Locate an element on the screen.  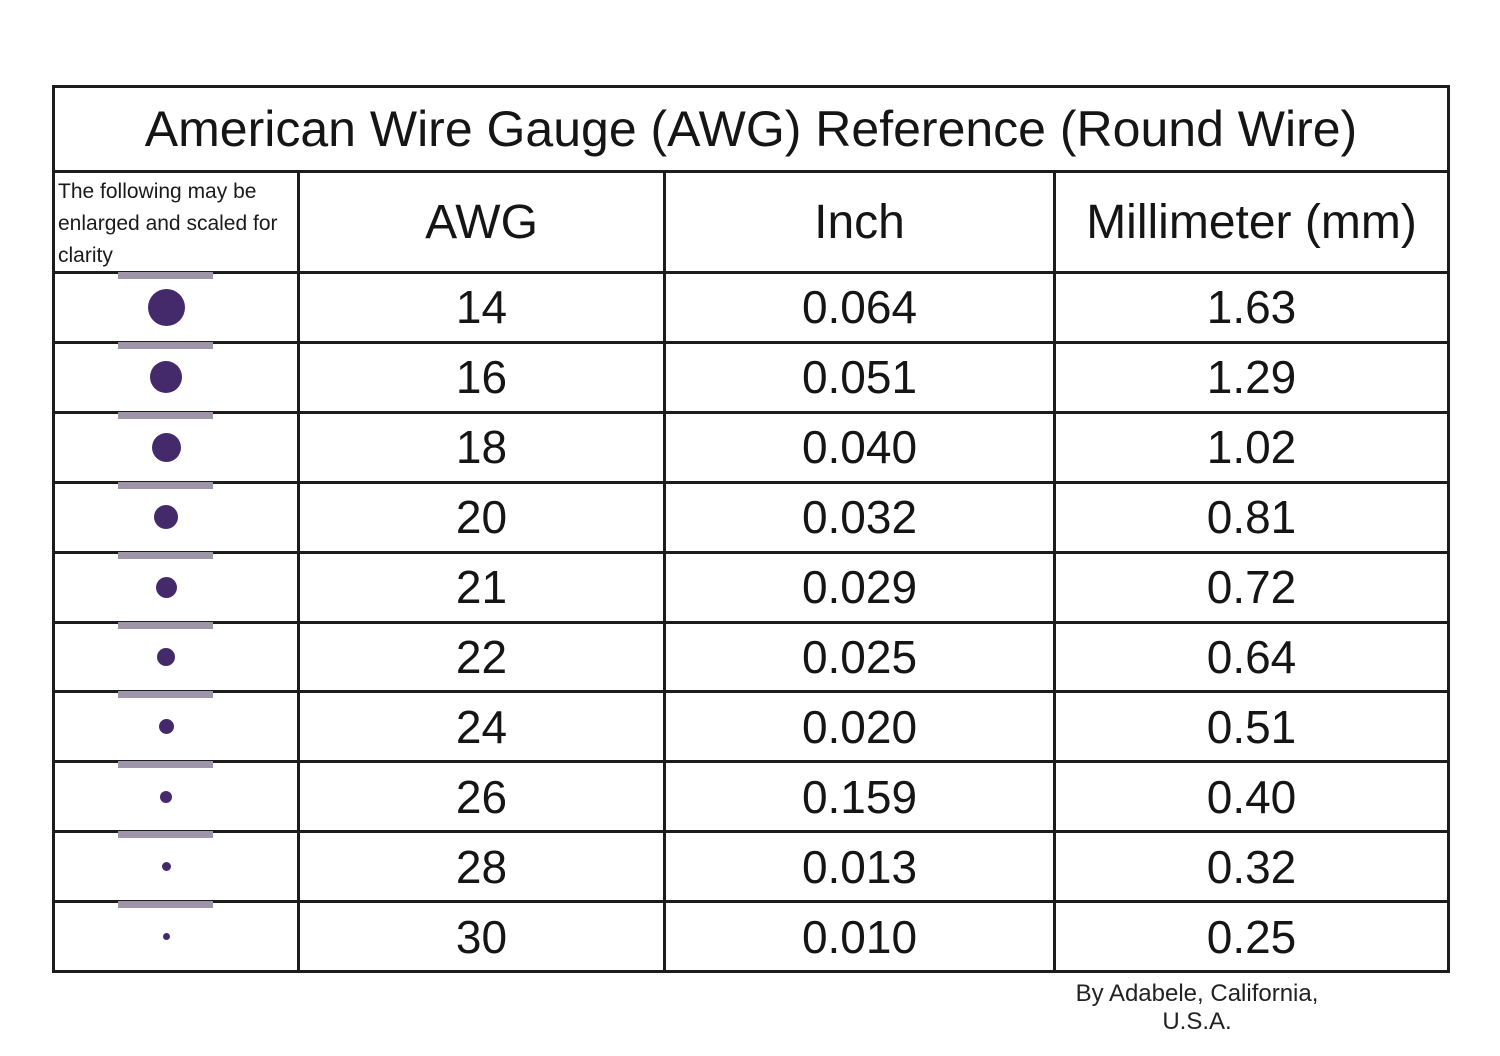
awg-cell: 30 is located at coordinates (480, 935).